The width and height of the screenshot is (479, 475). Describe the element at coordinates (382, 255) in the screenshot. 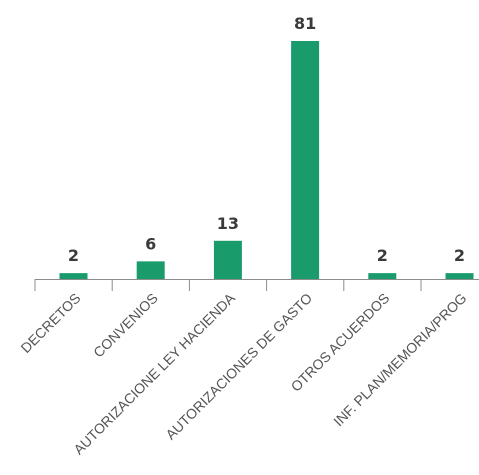

I see `bar-value-label-5: 2` at that location.